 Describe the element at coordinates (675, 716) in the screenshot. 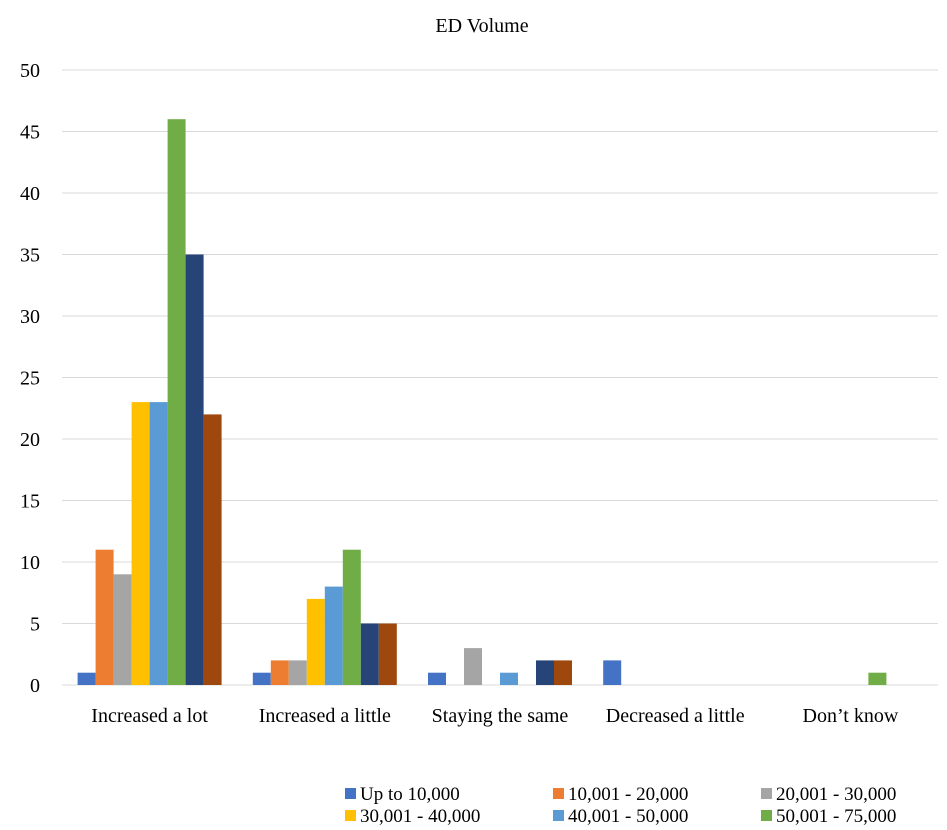

I see `x-tick-label: Decreased a little` at that location.